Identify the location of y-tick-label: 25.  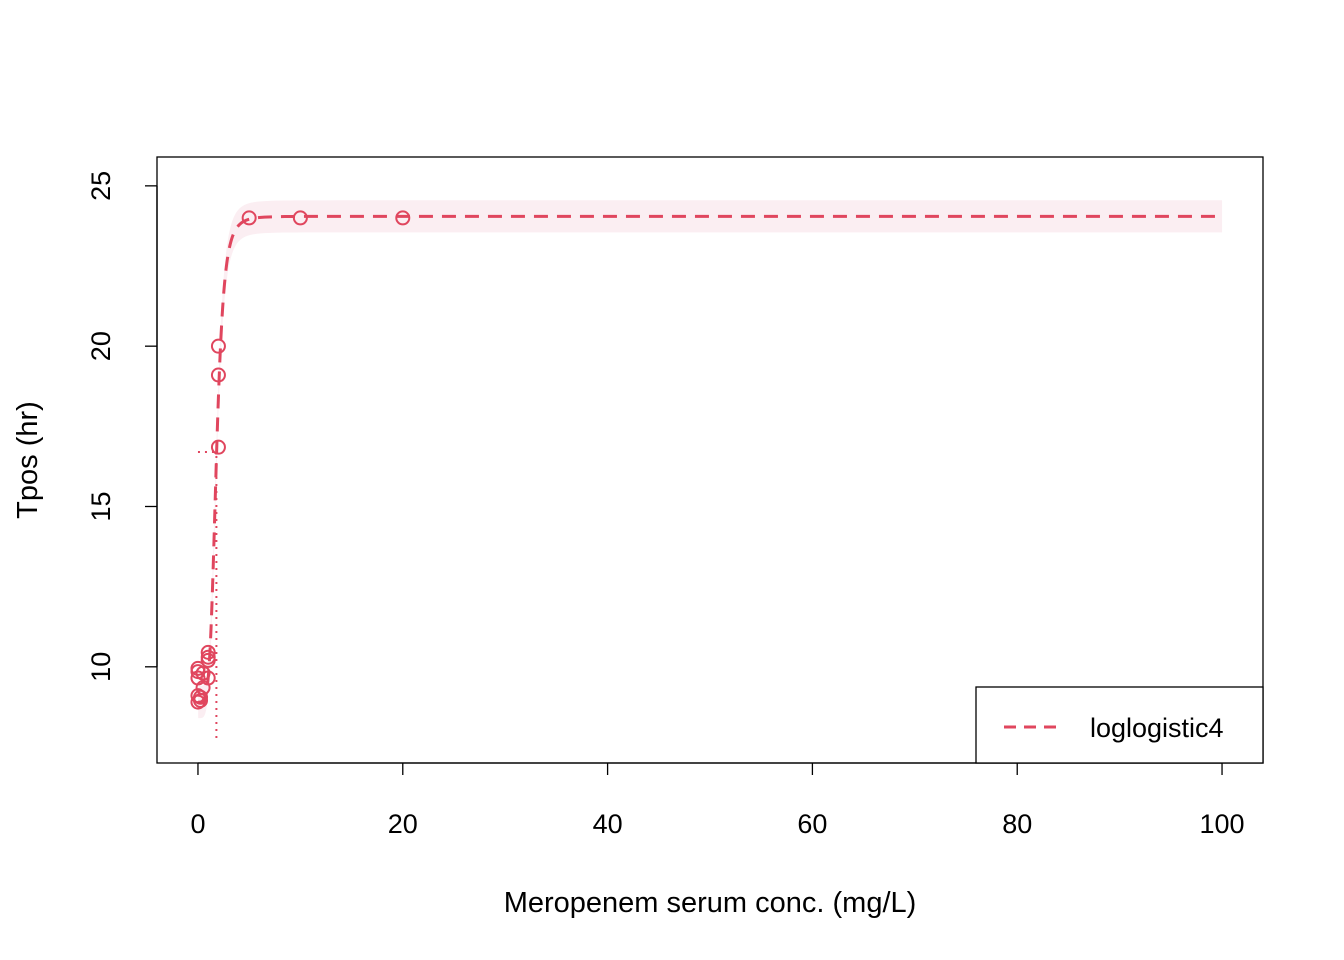
(101, 186).